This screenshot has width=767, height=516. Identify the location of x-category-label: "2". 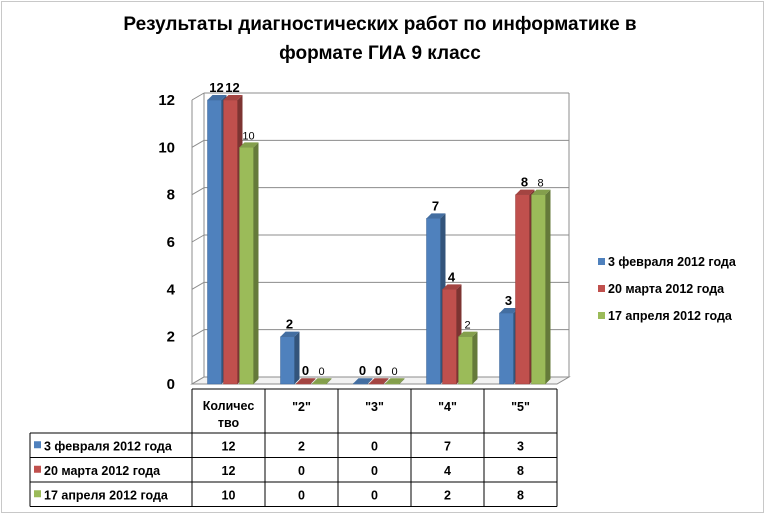
(301, 407).